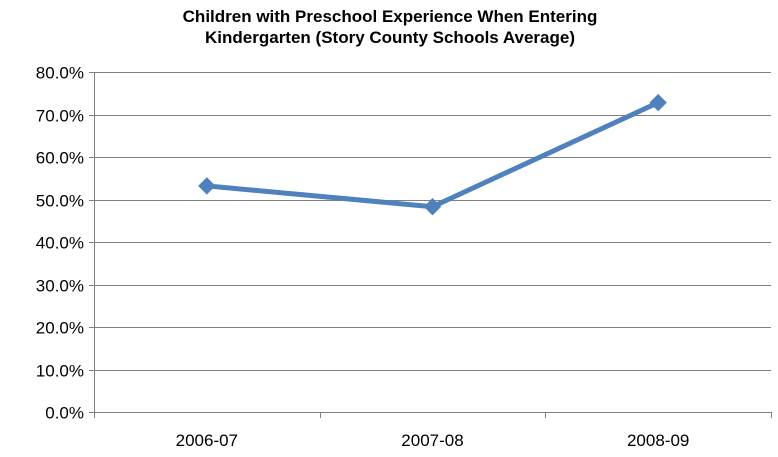 The width and height of the screenshot is (778, 457). I want to click on y-tick-label: 40.0%, so click(60, 243).